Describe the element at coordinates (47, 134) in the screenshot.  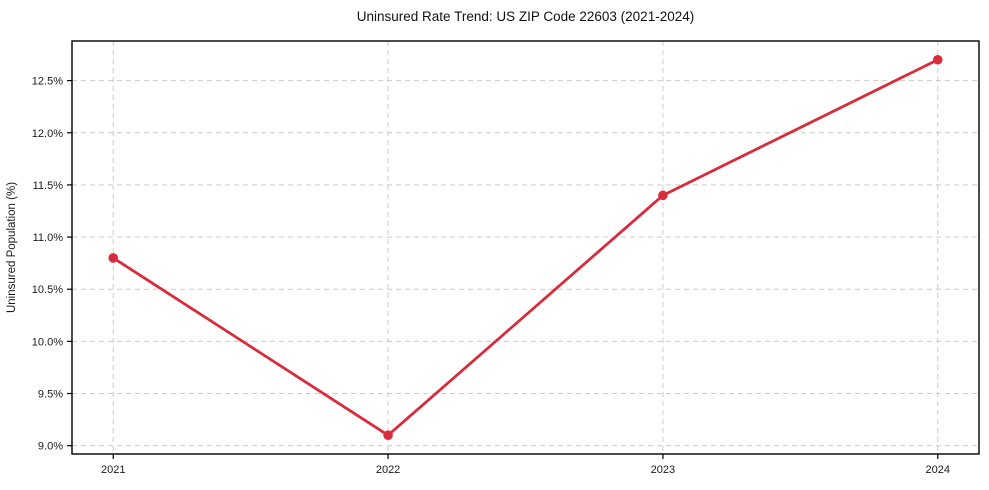
I see `y-tick-label: 12.0%` at that location.